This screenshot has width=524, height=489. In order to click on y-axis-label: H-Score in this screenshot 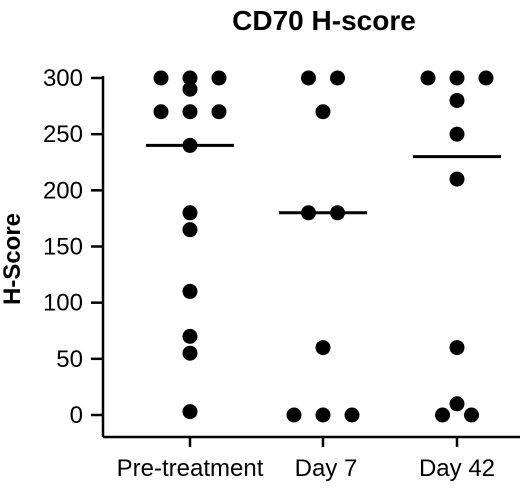, I will do `click(13, 259)`.